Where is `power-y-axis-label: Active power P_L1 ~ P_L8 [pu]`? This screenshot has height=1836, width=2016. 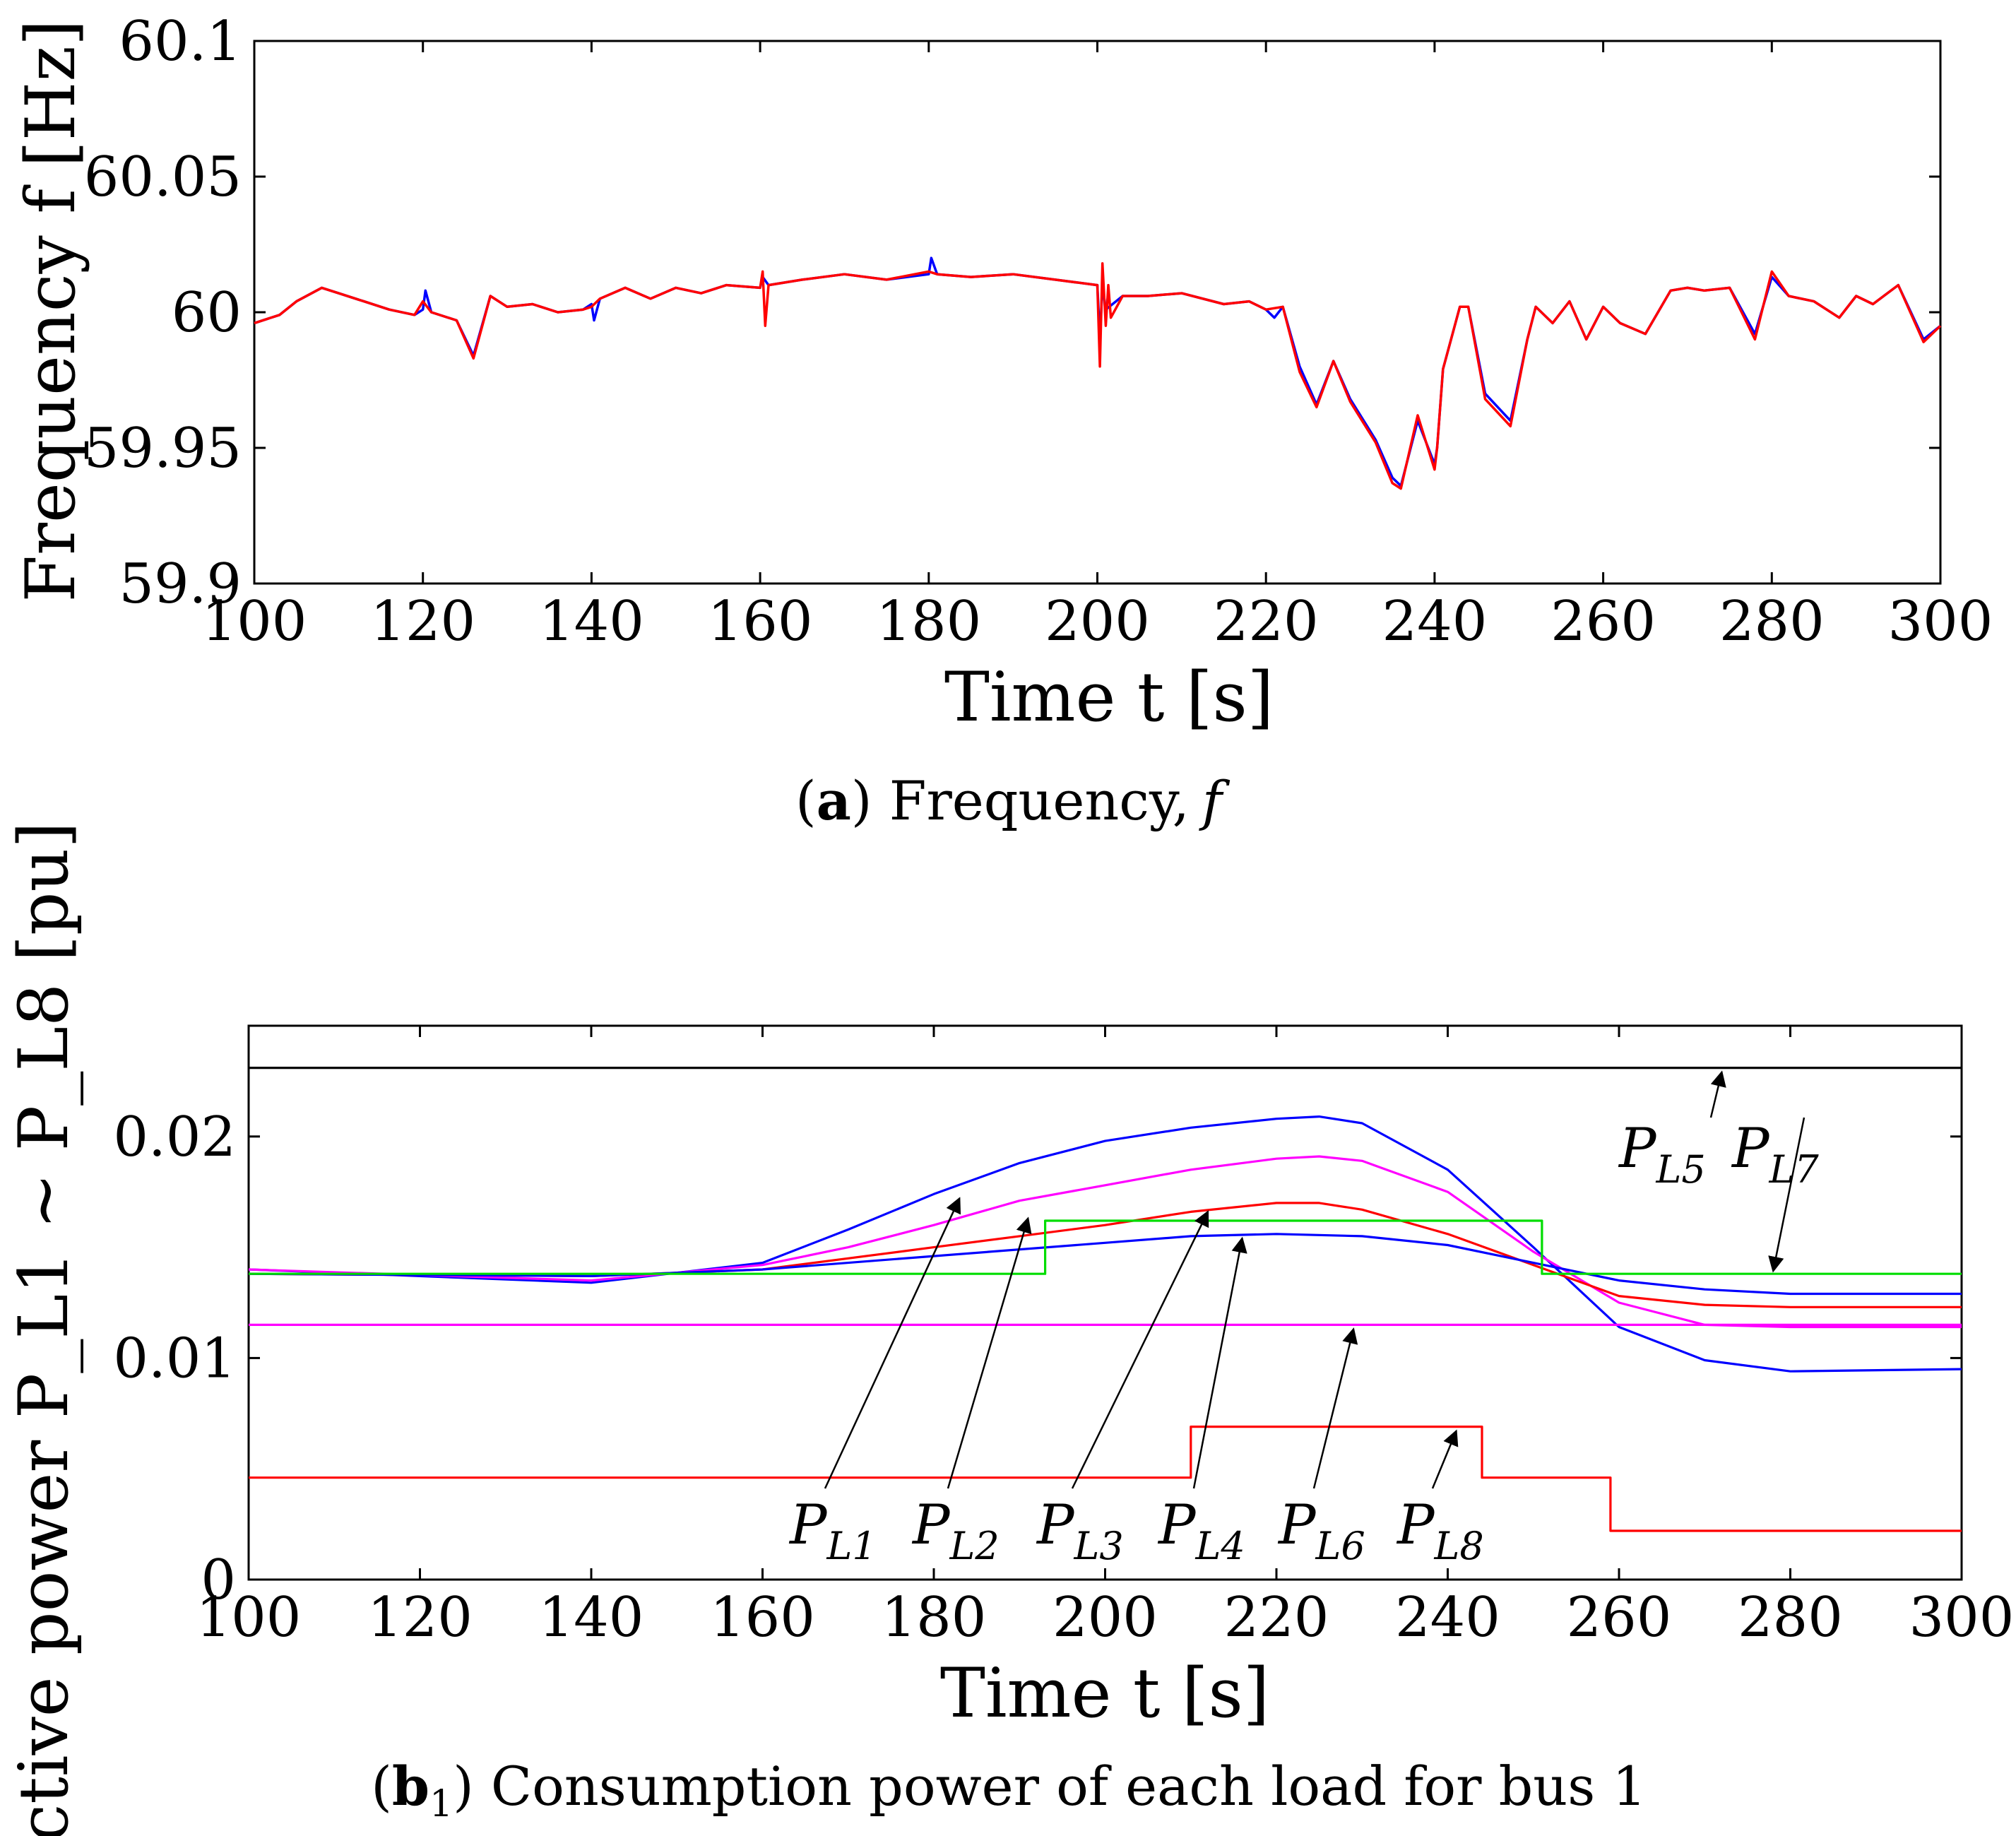
power-y-axis-label: Active power P_L1 ~ P_L8 [pu] is located at coordinates (44, 1329).